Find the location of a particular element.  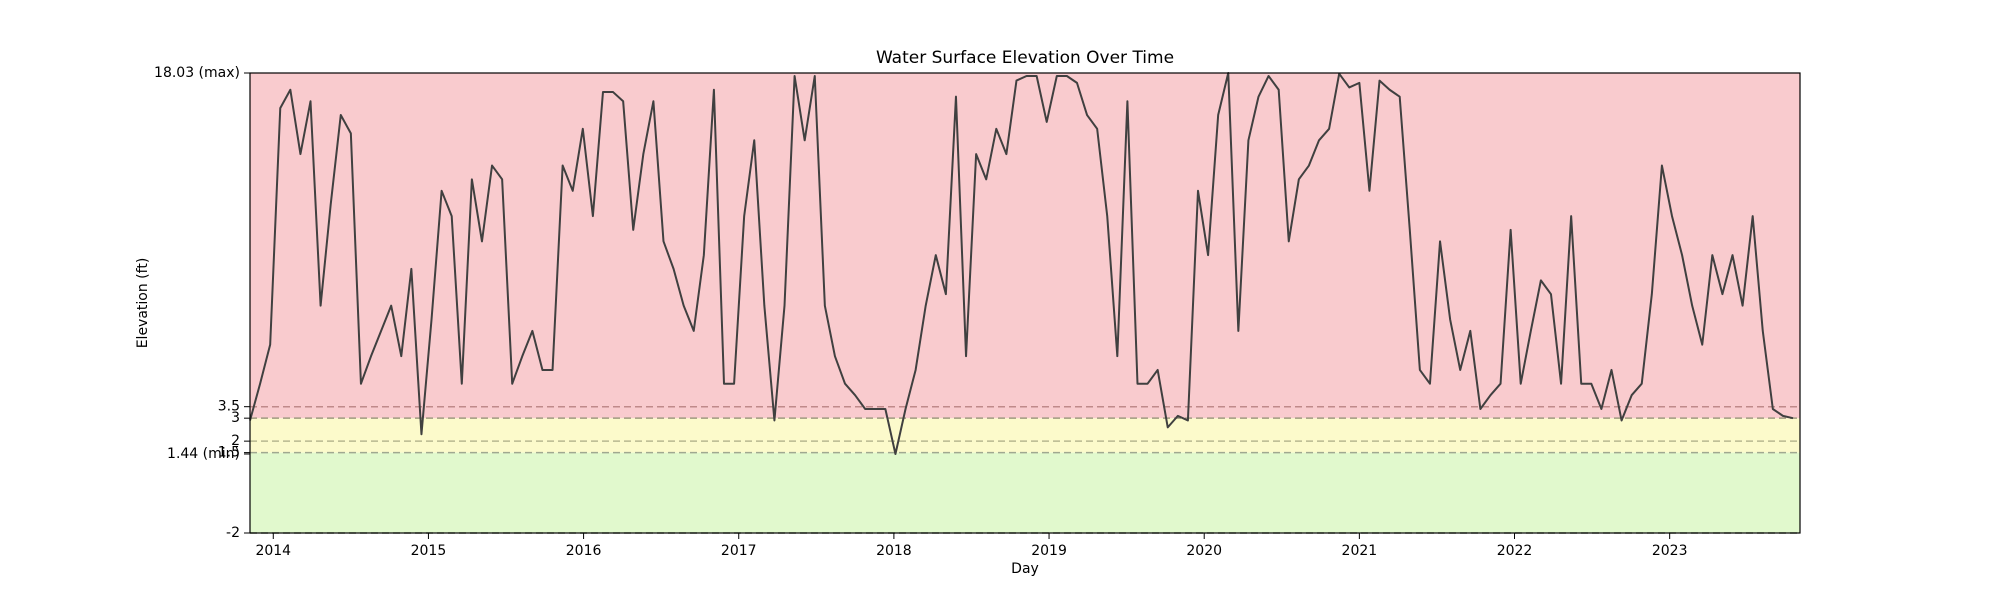

y-tick-label: 1.44 (min) is located at coordinates (203, 454).